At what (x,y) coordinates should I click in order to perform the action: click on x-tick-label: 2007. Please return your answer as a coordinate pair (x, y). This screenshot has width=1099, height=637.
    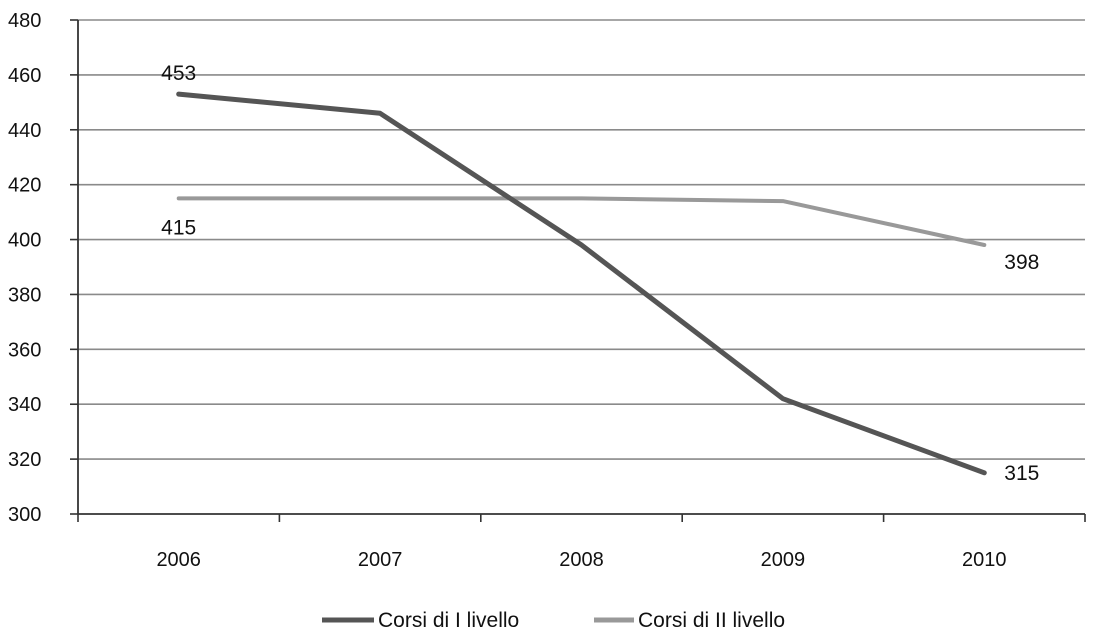
    Looking at the image, I should click on (380, 560).